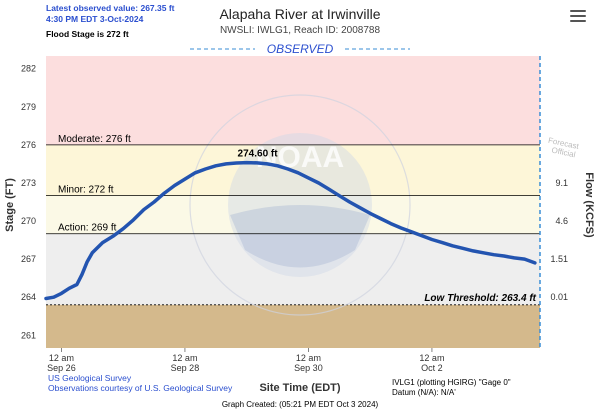  Describe the element at coordinates (185, 368) in the screenshot. I see `x-tick-date: Sep 28` at that location.